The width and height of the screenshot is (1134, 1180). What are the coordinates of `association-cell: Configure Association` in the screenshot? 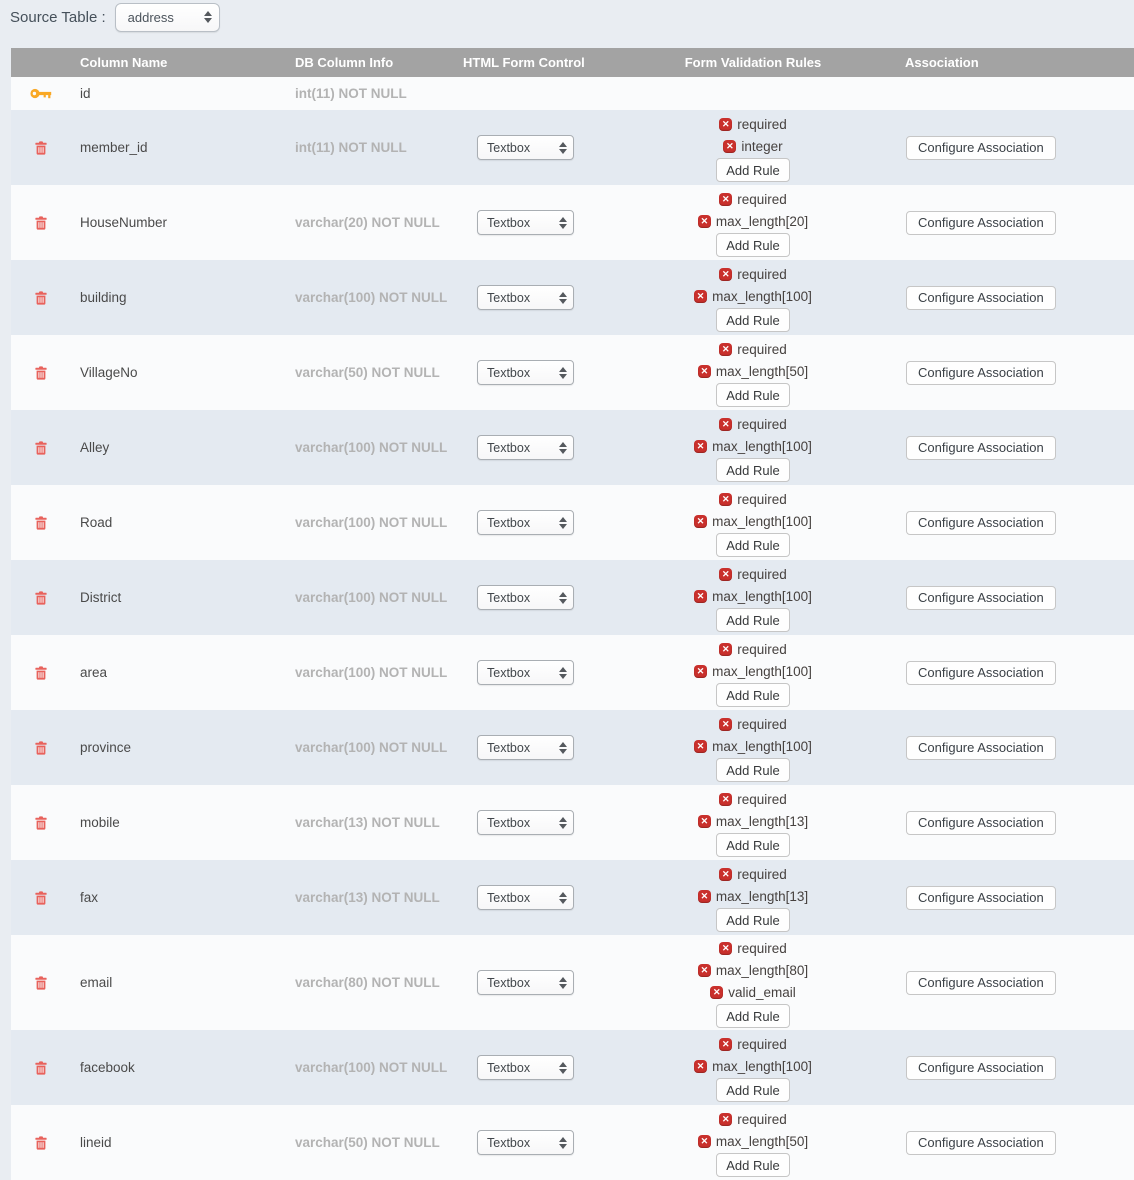 It's located at (1004, 897).